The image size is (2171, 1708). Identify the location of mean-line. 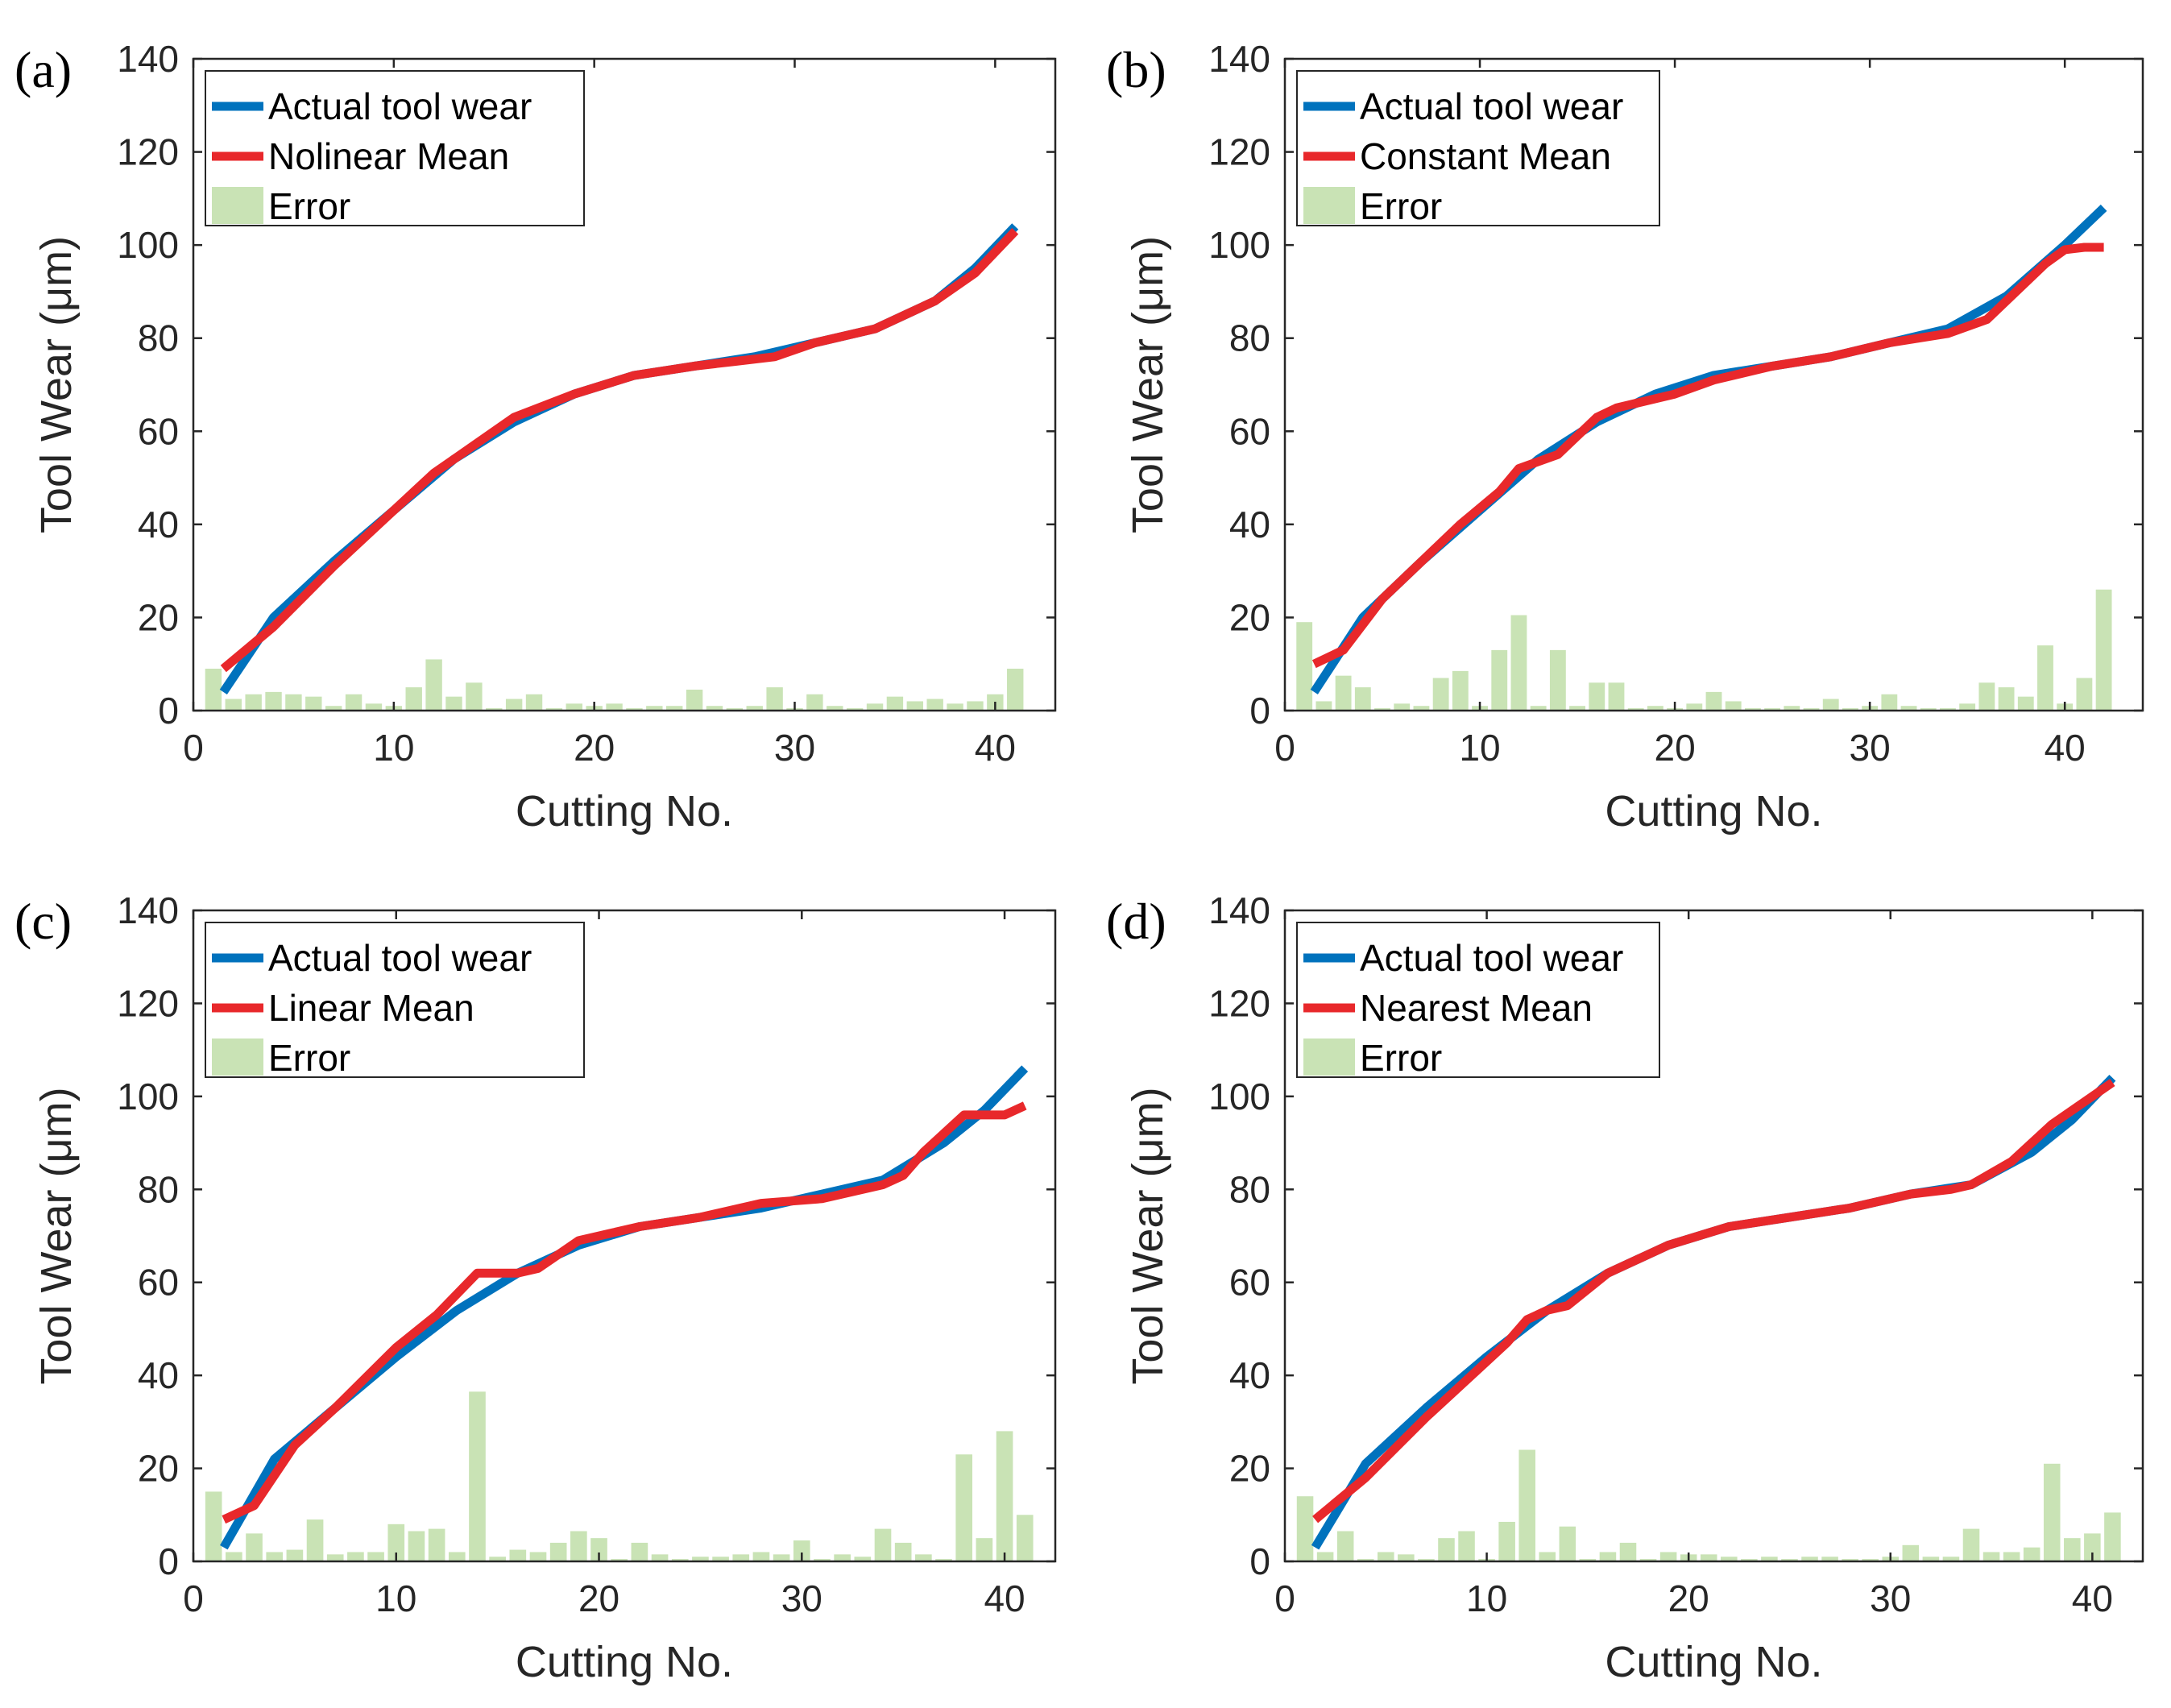
(1707, 456).